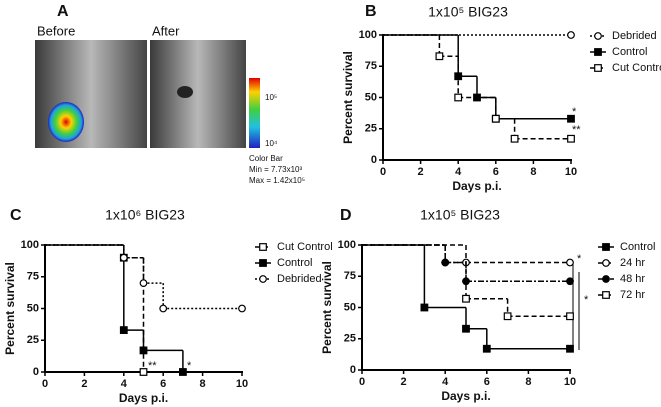 The height and width of the screenshot is (407, 661). What do you see at coordinates (277, 180) in the screenshot?
I see `colorbar-max-text: Max = 1.42x10⁵` at bounding box center [277, 180].